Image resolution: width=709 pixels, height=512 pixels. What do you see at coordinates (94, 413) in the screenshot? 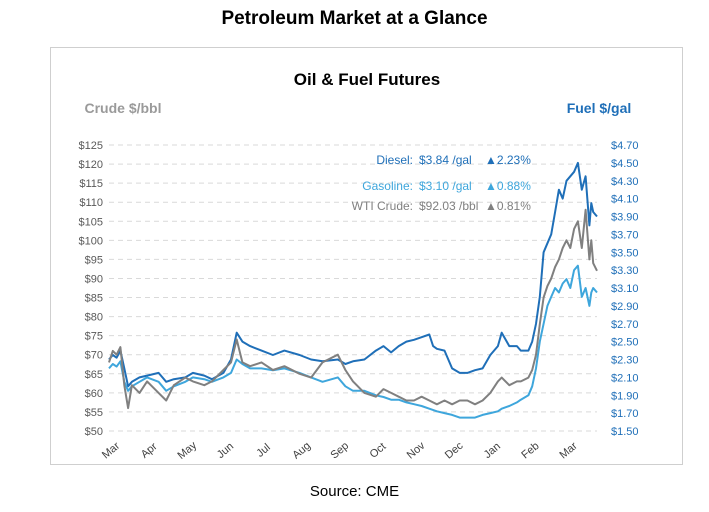
I see `y-left-tick-label: $55` at bounding box center [94, 413].